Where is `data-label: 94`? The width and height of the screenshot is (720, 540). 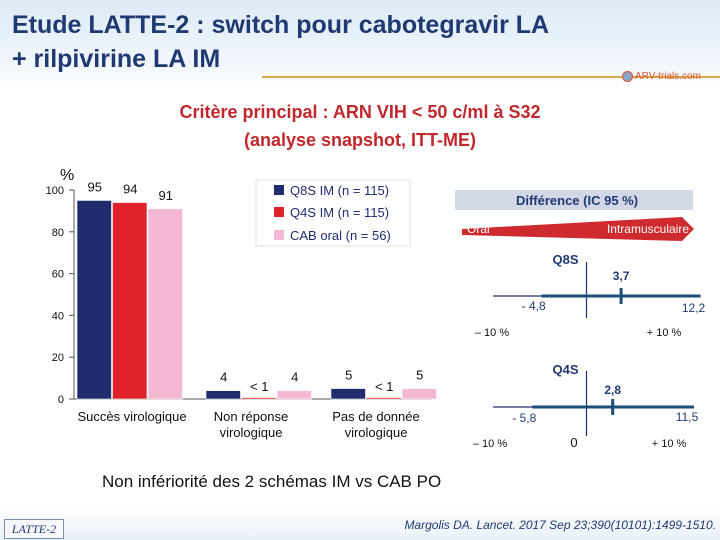 data-label: 94 is located at coordinates (130, 189).